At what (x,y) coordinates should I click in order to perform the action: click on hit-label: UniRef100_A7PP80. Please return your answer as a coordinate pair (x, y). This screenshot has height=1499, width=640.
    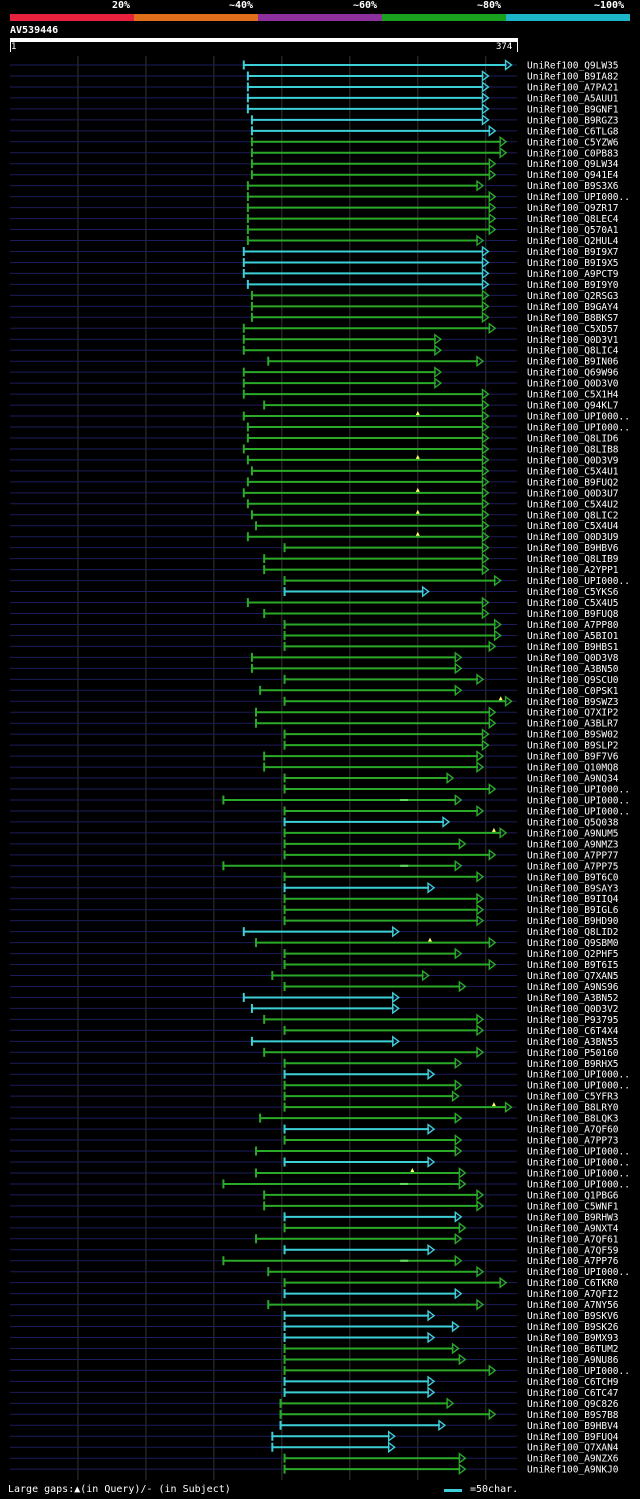
    Looking at the image, I should click on (573, 625).